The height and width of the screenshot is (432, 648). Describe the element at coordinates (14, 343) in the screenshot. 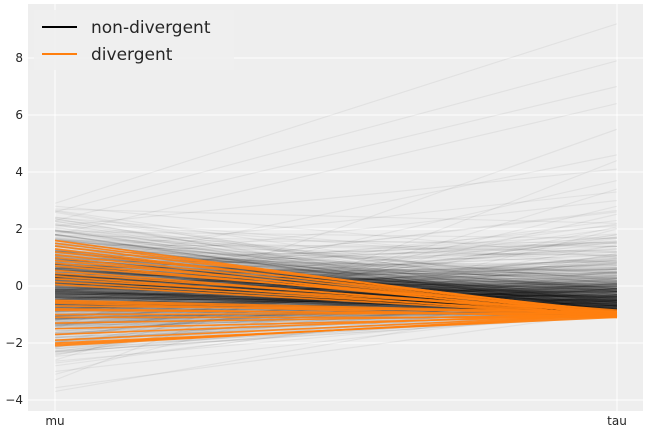

I see `y-tick-label: −2` at that location.